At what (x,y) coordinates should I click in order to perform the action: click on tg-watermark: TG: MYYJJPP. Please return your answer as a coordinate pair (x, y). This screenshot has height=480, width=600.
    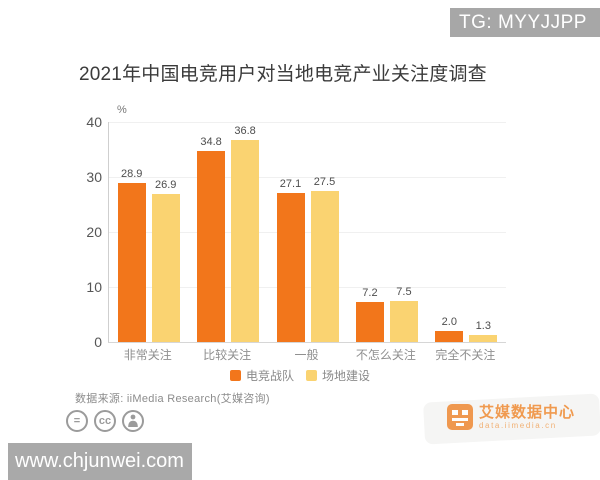
    Looking at the image, I should click on (525, 22).